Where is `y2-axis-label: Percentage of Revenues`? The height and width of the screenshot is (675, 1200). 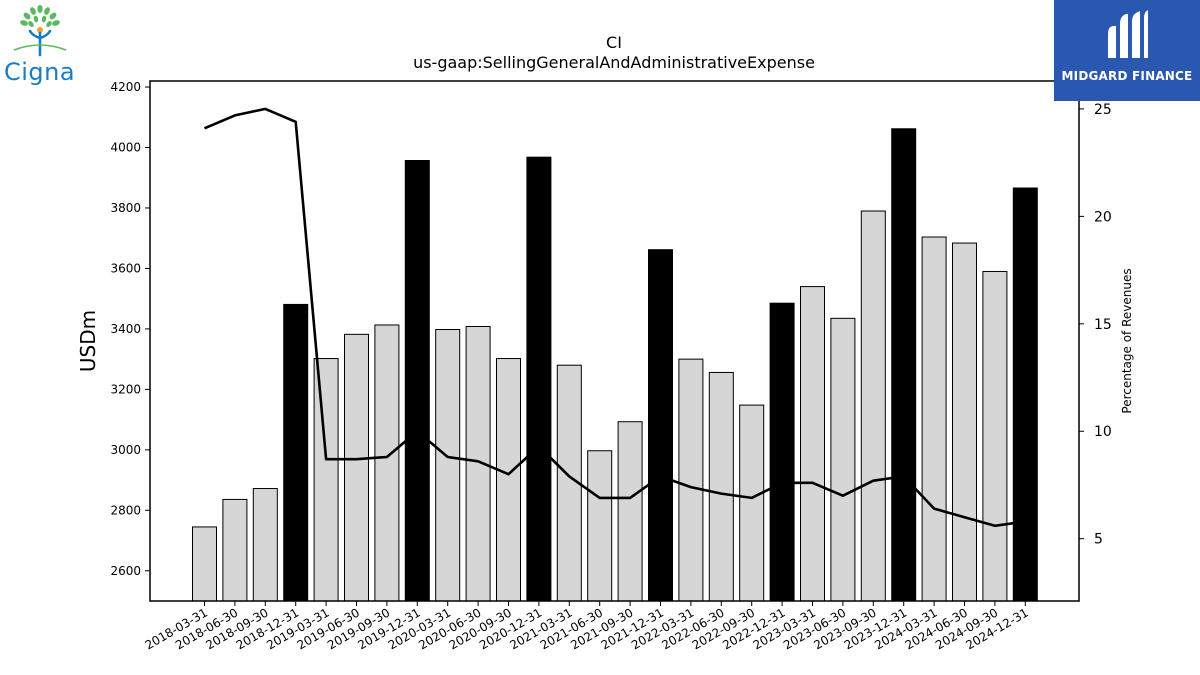 y2-axis-label: Percentage of Revenues is located at coordinates (1127, 340).